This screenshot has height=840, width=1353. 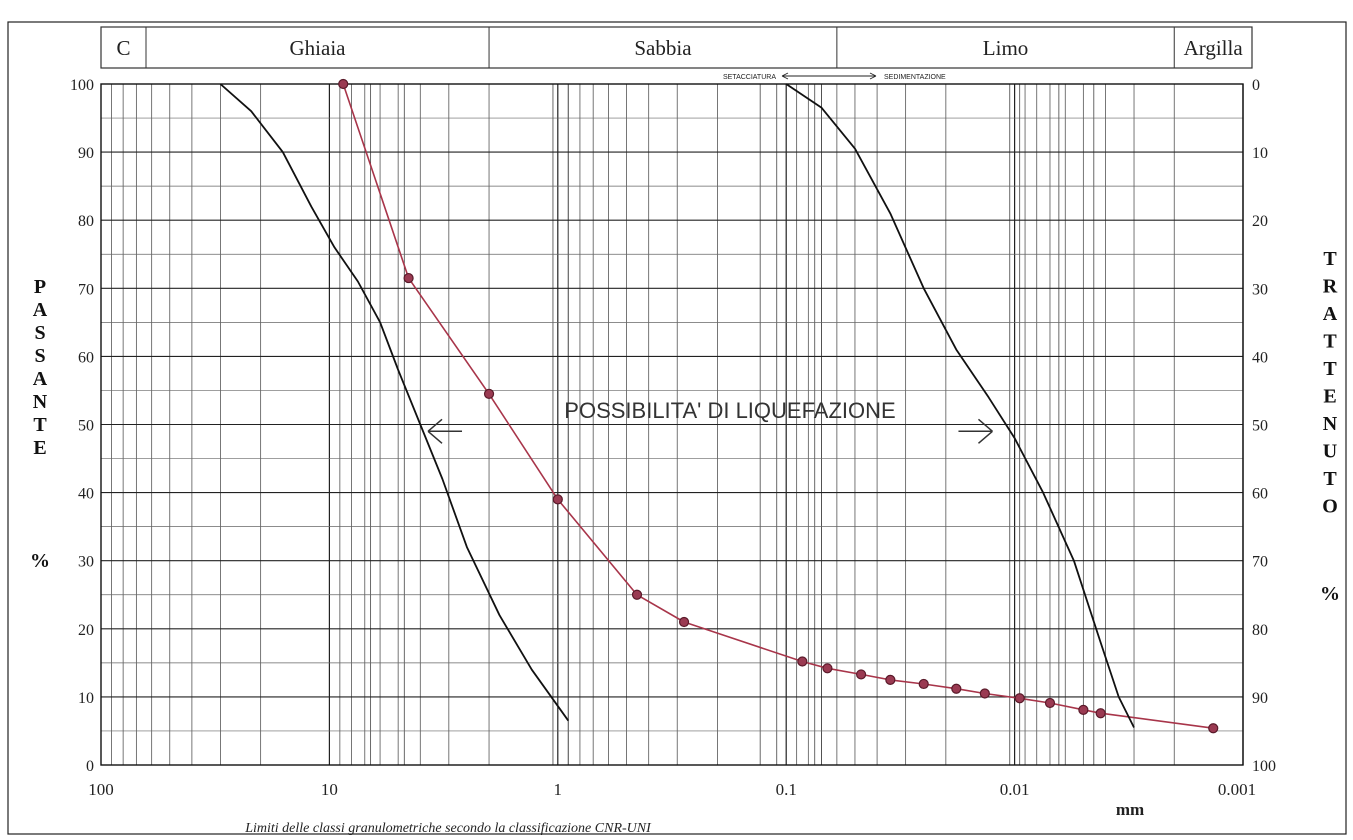 I want to click on y-tick-label-right: 50, so click(x=1260, y=426).